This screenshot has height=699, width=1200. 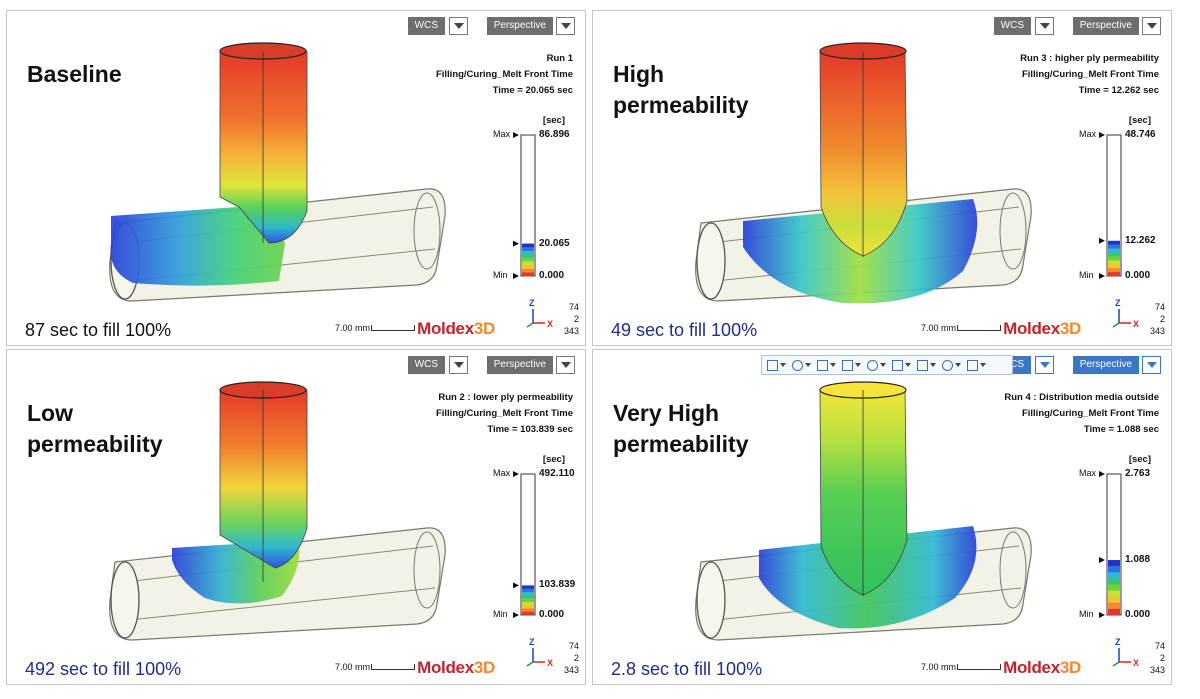 What do you see at coordinates (847, 365) in the screenshot?
I see `view-layout-icon` at bounding box center [847, 365].